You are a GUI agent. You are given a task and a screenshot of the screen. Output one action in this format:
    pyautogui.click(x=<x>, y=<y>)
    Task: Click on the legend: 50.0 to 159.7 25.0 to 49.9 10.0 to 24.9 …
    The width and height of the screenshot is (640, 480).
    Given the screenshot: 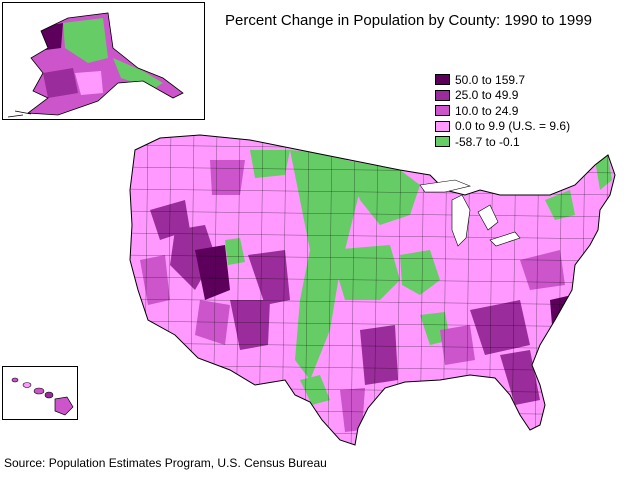 What is the action you would take?
    pyautogui.click(x=502, y=111)
    